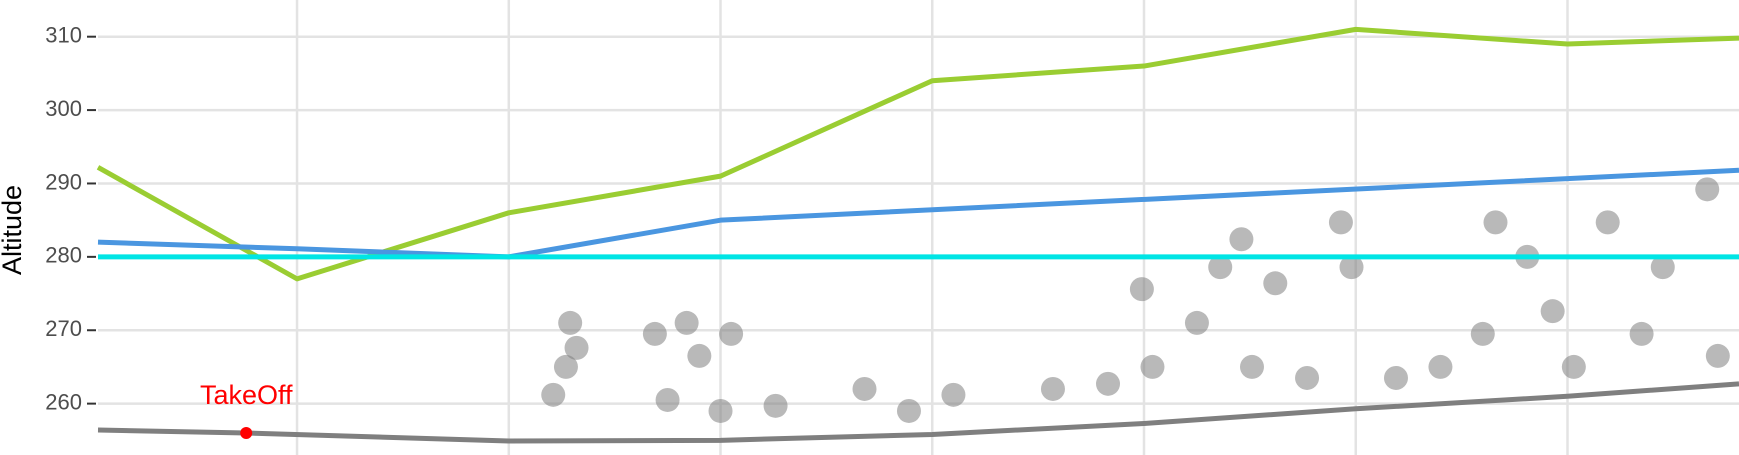 The width and height of the screenshot is (1739, 455). I want to click on y-tick-label: 260, so click(63, 401).